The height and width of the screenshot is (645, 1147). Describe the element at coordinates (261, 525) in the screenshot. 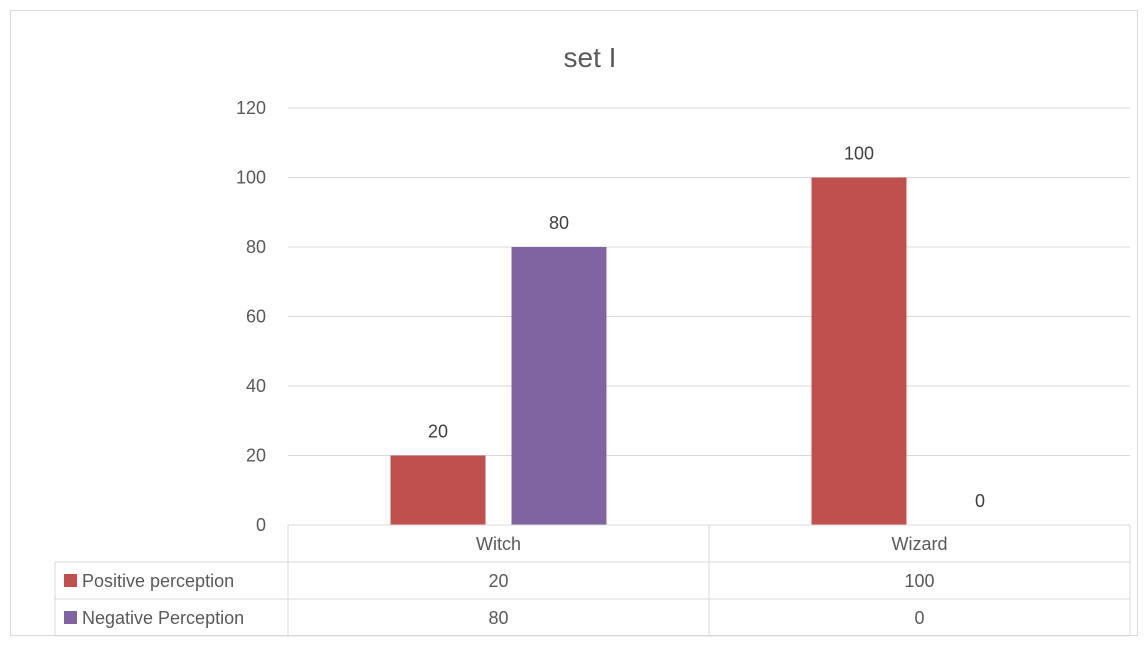

I see `y-tick-label: 0` at that location.